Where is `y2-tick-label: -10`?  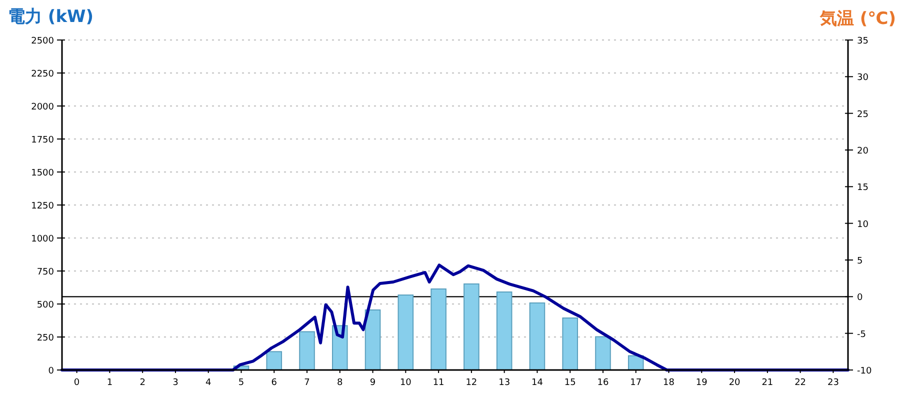 y2-tick-label: -10 is located at coordinates (864, 371).